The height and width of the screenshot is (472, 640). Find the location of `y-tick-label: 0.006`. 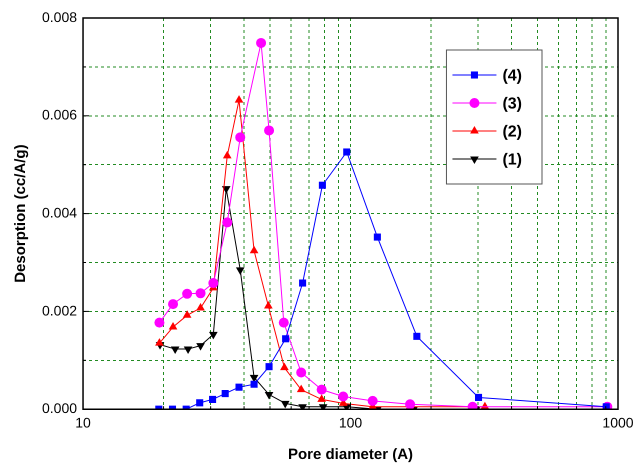

y-tick-label: 0.006 is located at coordinates (60, 114).